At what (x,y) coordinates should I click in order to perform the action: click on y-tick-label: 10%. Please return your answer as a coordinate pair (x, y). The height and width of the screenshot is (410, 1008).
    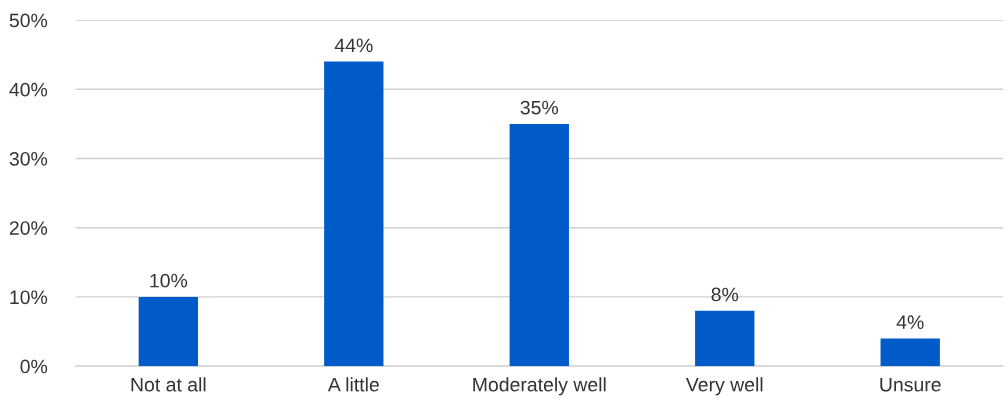
    Looking at the image, I should click on (29, 297).